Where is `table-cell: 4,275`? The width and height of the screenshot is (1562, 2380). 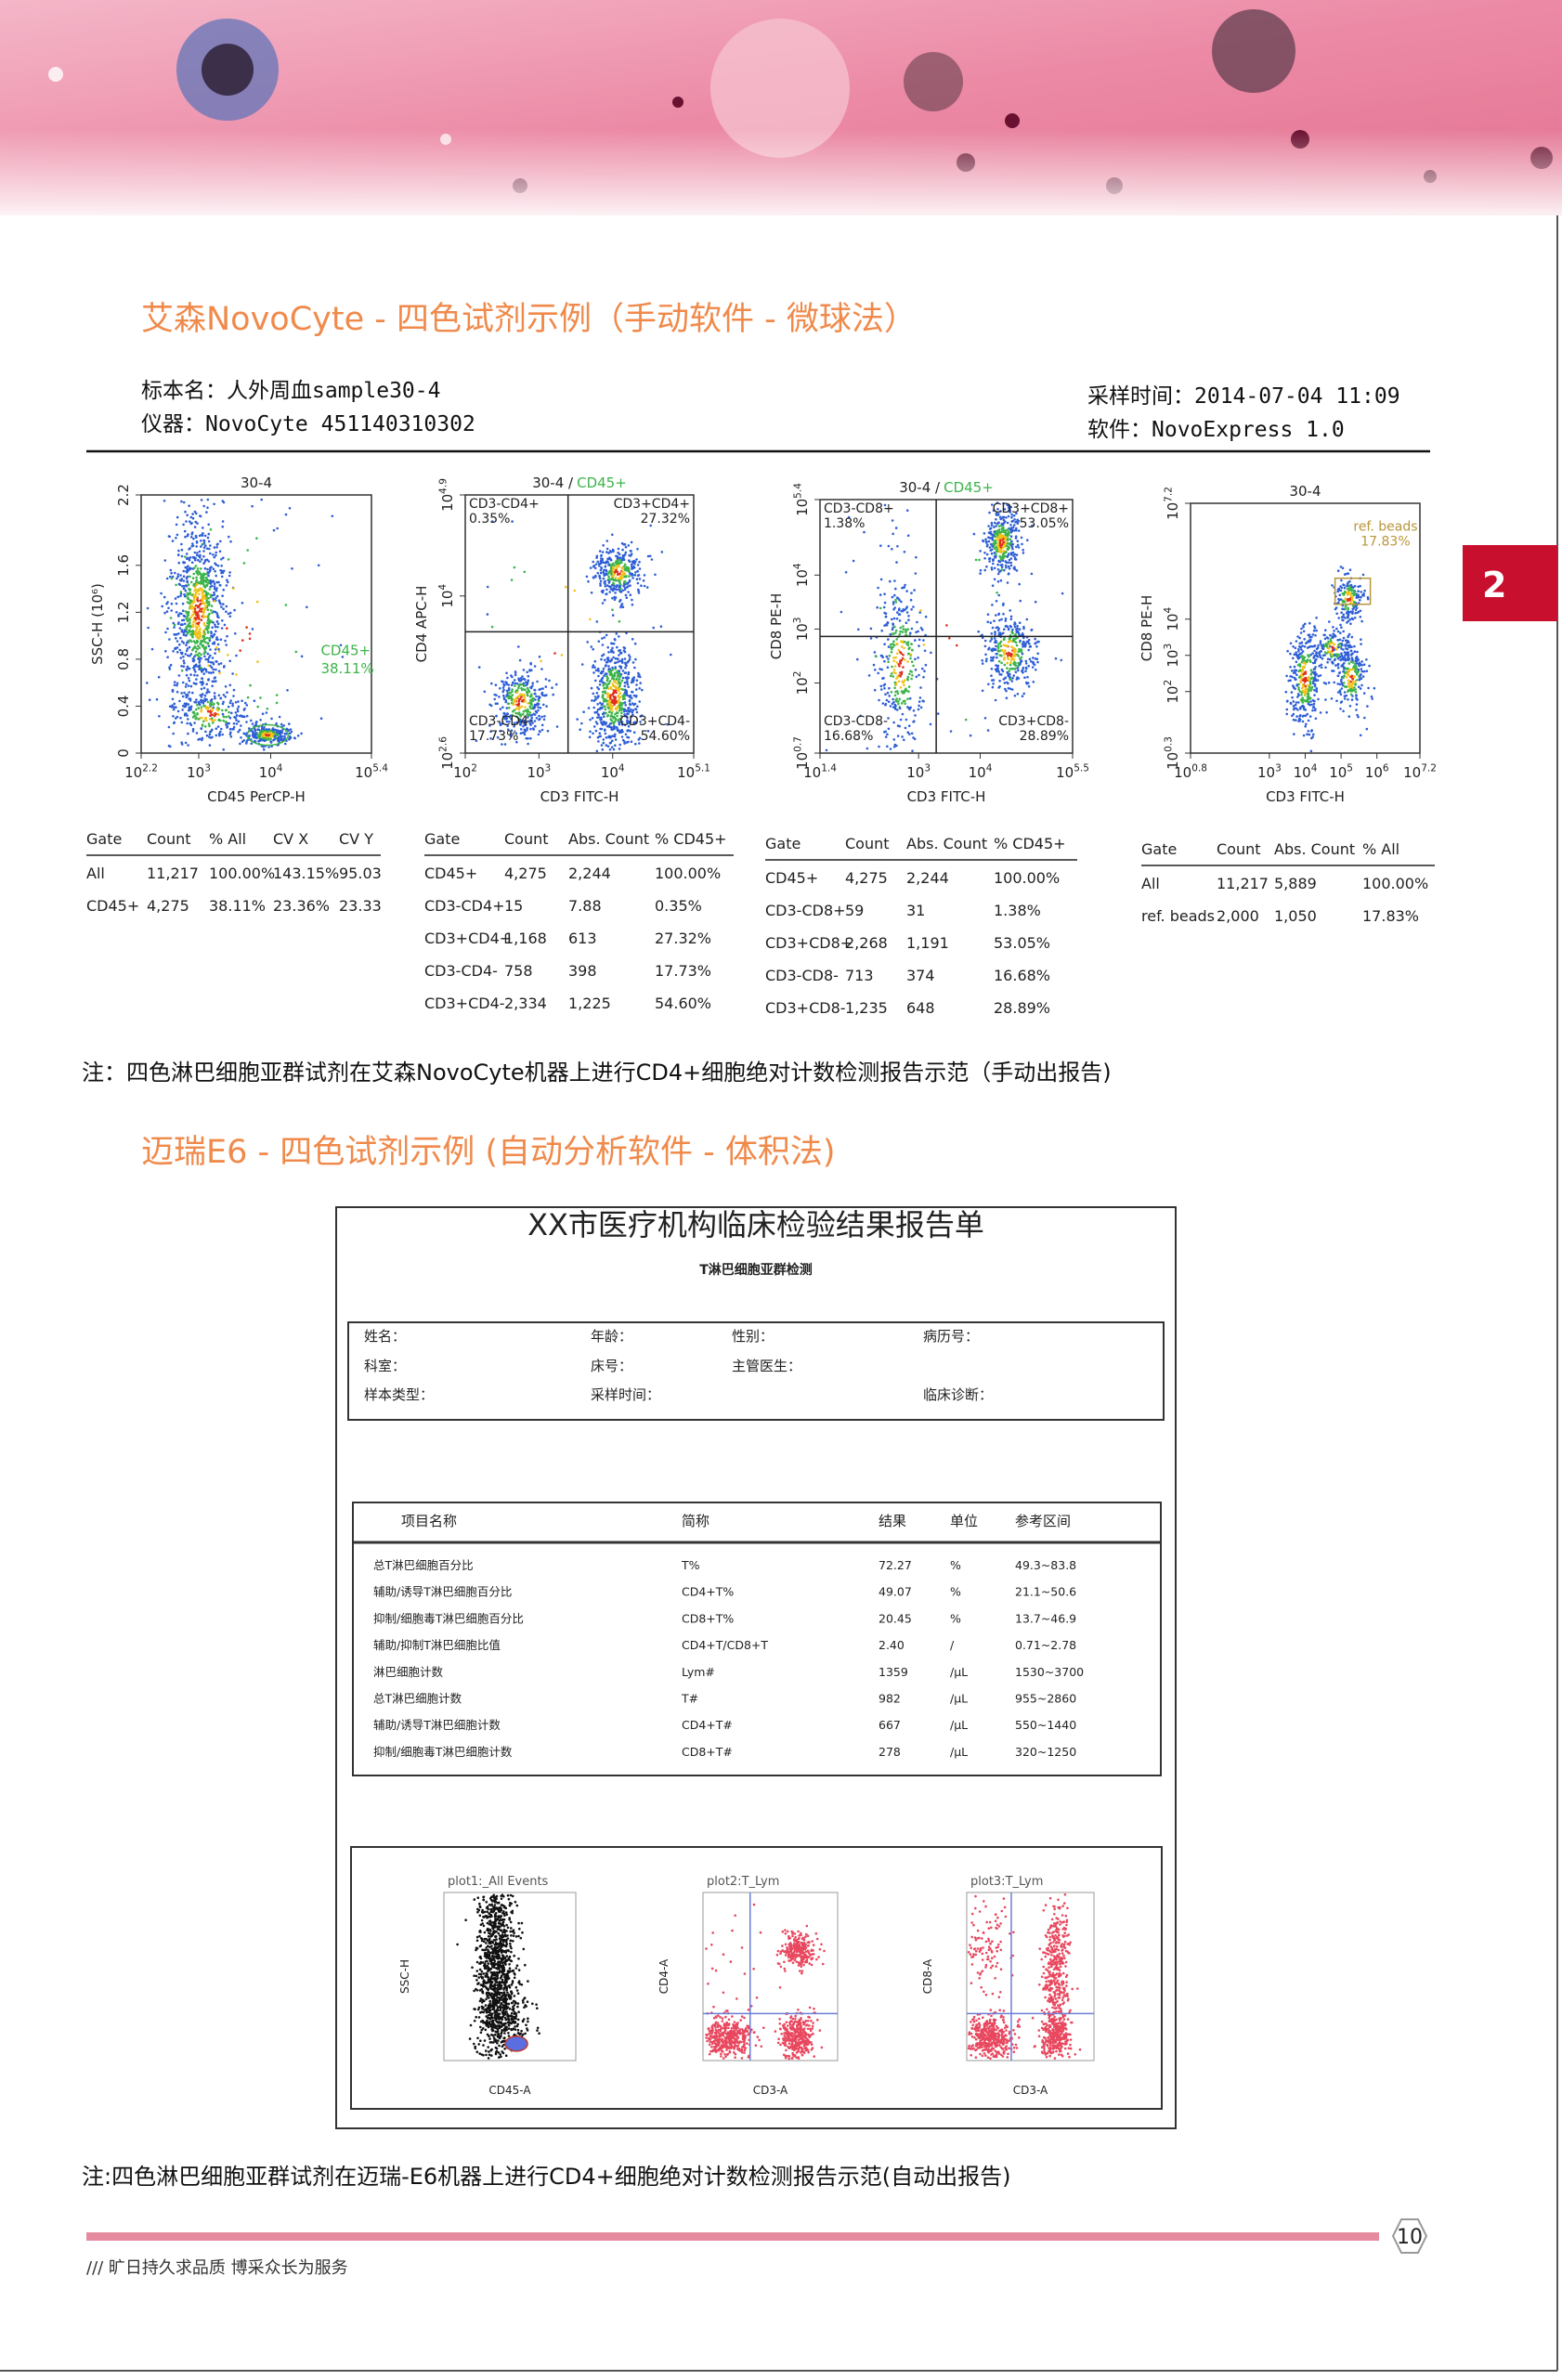
table-cell: 4,275 is located at coordinates (168, 906).